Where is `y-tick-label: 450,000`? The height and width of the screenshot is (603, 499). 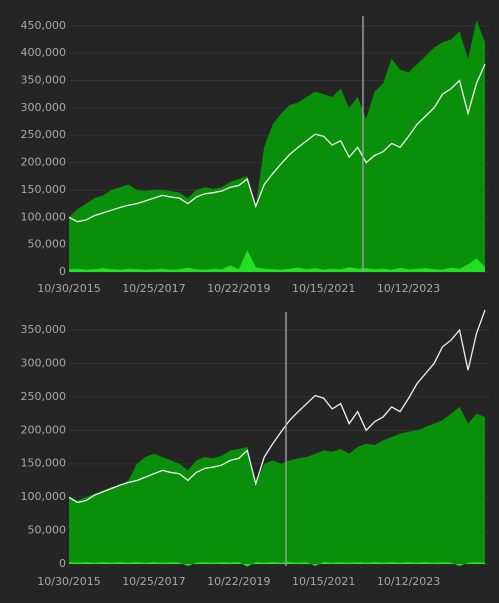 y-tick-label: 450,000 is located at coordinates (44, 25).